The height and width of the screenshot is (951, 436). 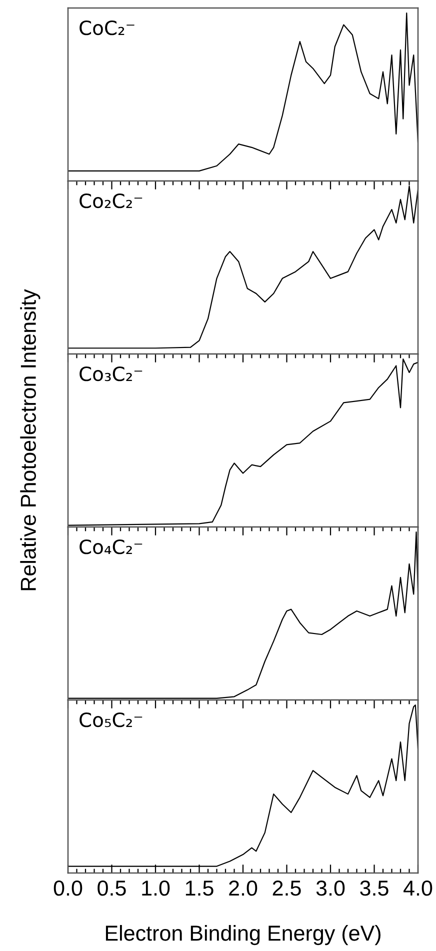 I want to click on x-axis-title: Electron Binding Energy (eV), so click(x=243, y=935).